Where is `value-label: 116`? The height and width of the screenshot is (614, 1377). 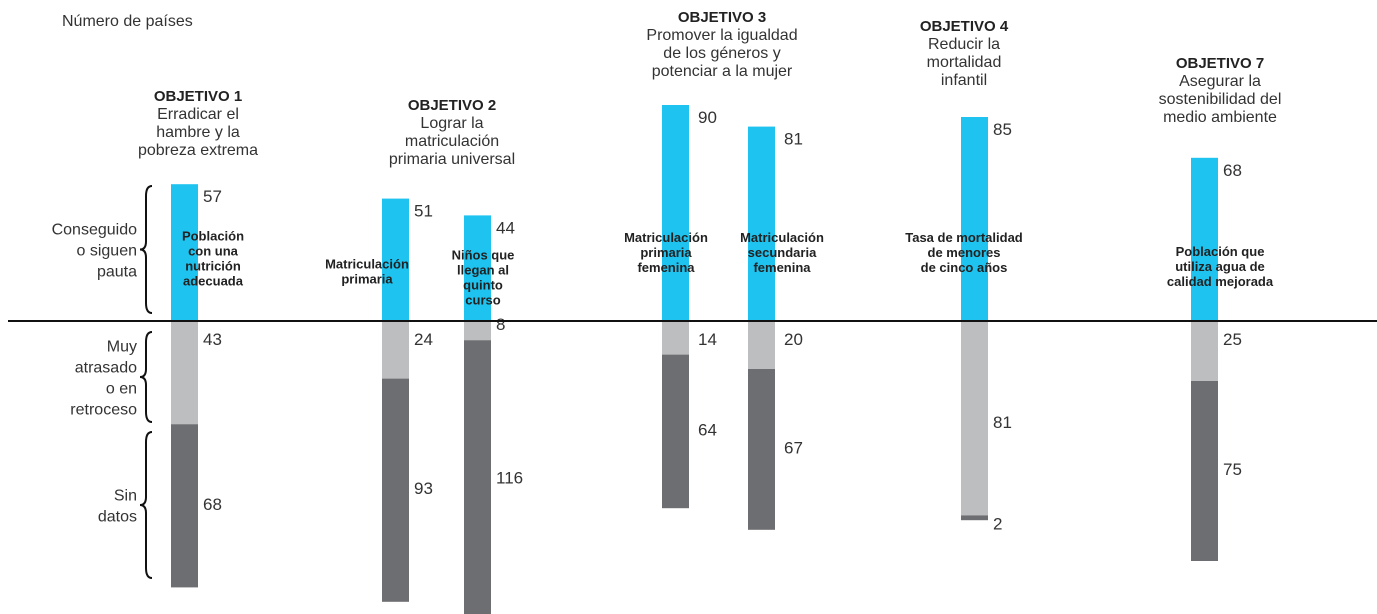 value-label: 116 is located at coordinates (509, 477).